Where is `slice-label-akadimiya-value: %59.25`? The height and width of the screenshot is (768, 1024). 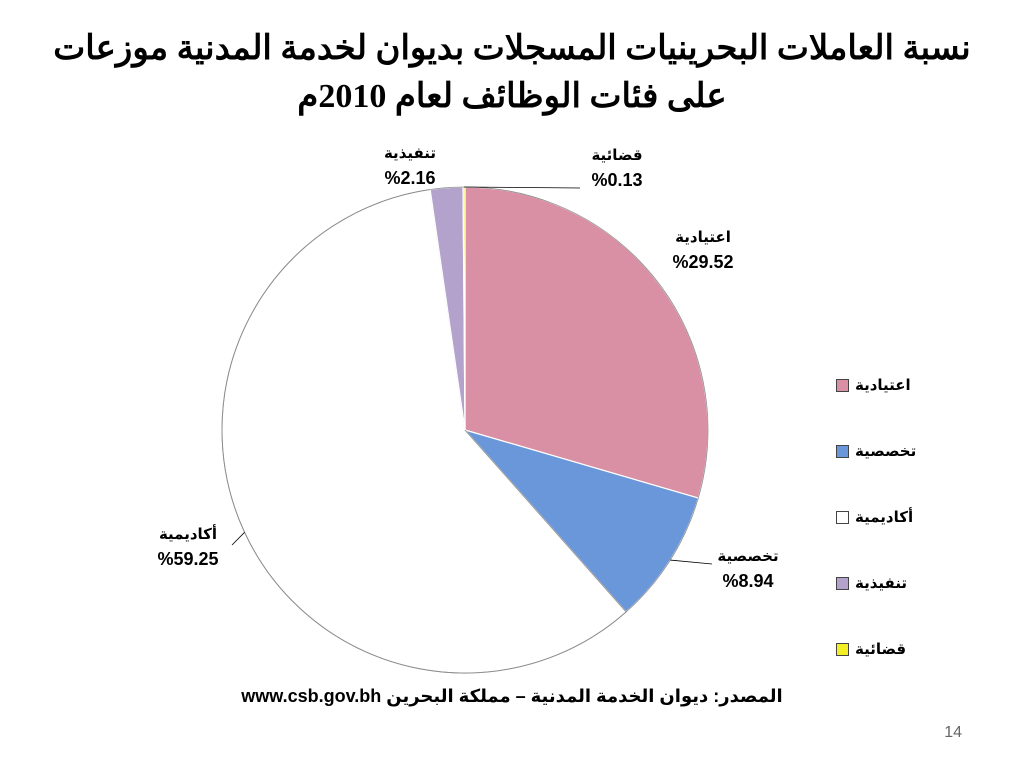 slice-label-akadimiya-value: %59.25 is located at coordinates (188, 559).